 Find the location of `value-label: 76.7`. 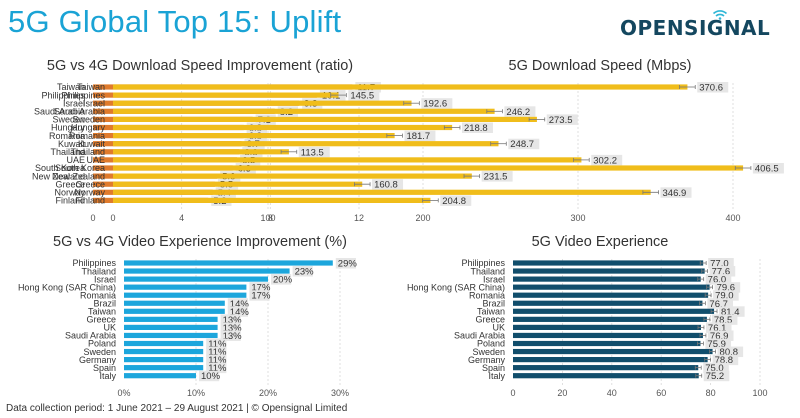

value-label: 76.7 is located at coordinates (718, 304).